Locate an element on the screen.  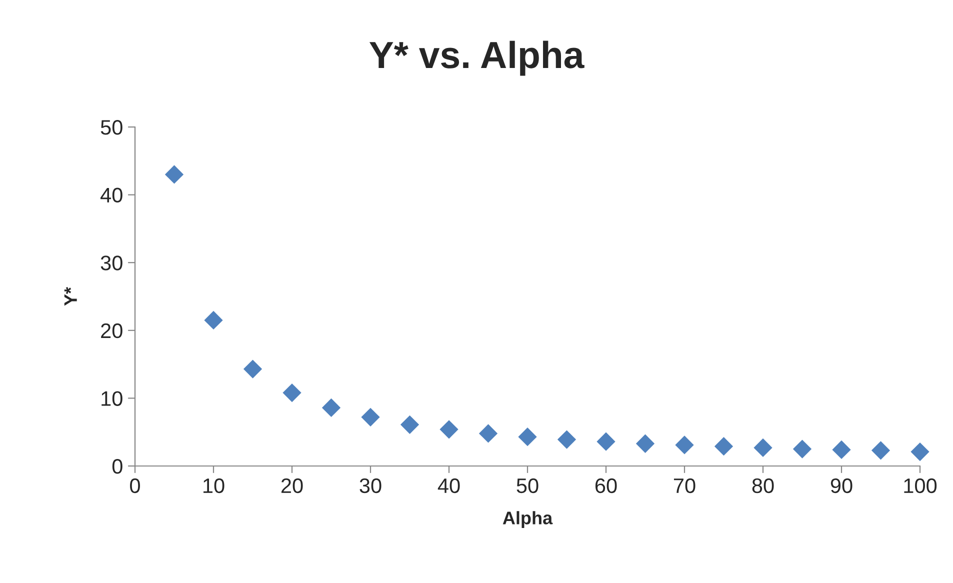
y-tick-label: 50 is located at coordinates (111, 127).